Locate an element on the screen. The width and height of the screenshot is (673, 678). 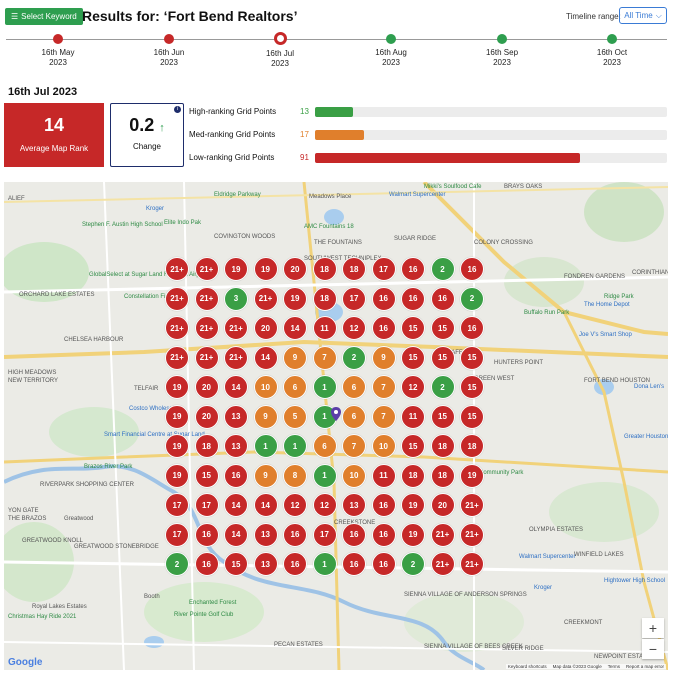
timeline-point: 16th Sep 2023 is located at coordinates (502, 51).